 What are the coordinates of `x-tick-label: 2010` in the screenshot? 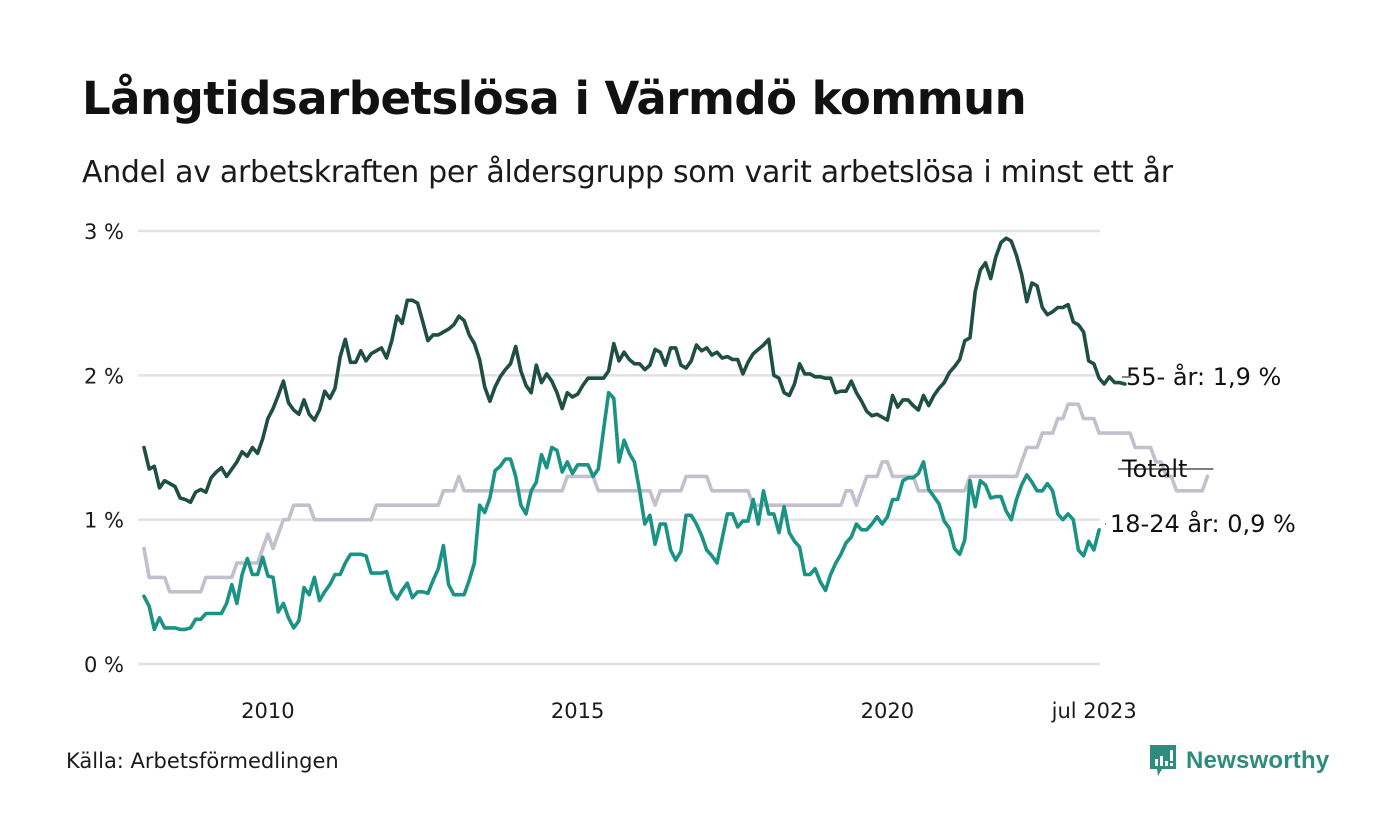 It's located at (267, 711).